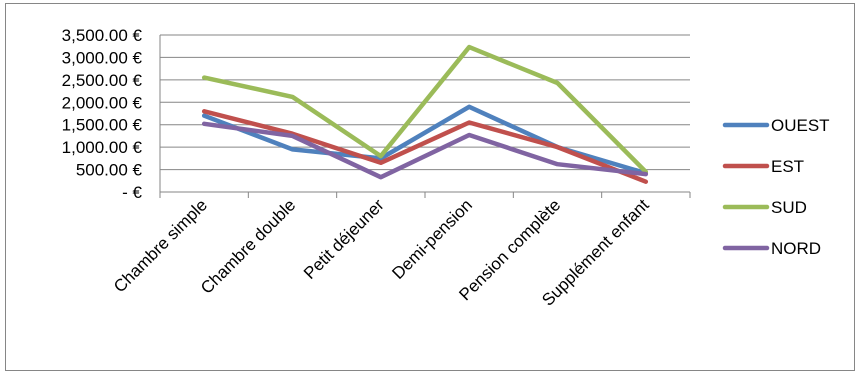  I want to click on series-line-ouest, so click(425, 140).